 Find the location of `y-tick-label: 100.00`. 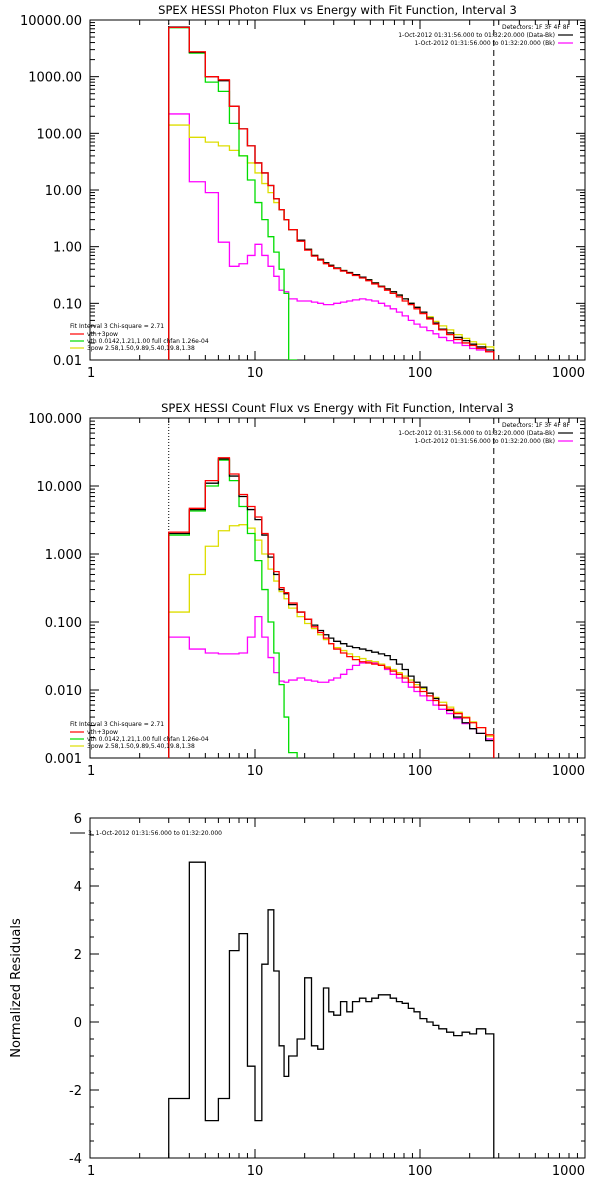

y-tick-label: 100.00 is located at coordinates (60, 134).